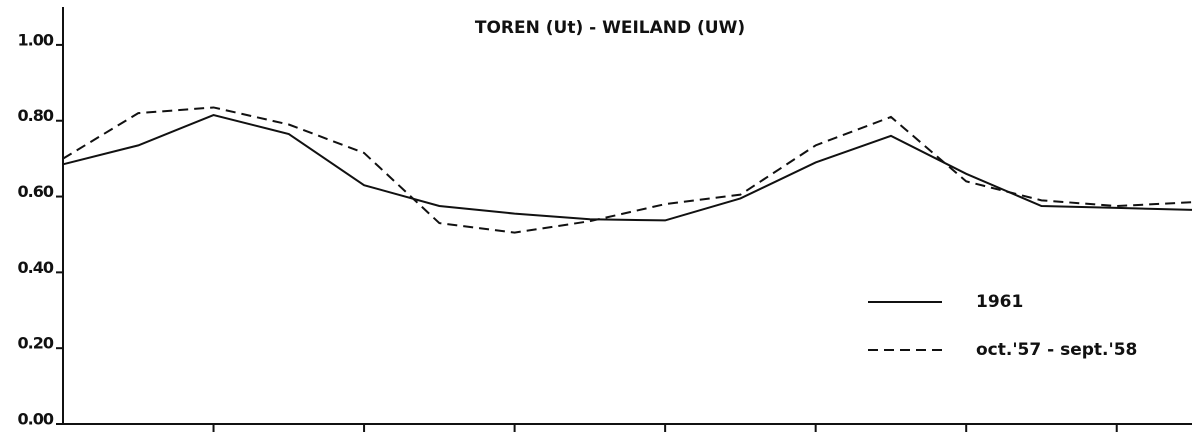 This screenshot has height=437, width=1194. Describe the element at coordinates (36, 115) in the screenshot. I see `y-tick-label: 0.80` at that location.